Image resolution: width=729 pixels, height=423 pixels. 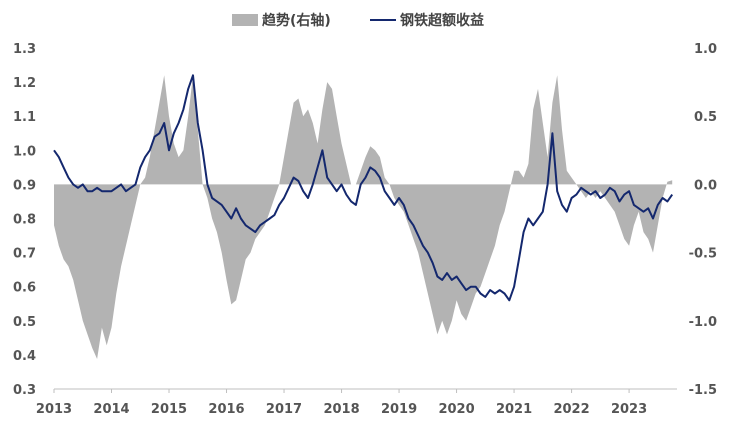 What do you see at coordinates (24, 83) in the screenshot?
I see `y-left-tick-label: 1.2` at bounding box center [24, 83].